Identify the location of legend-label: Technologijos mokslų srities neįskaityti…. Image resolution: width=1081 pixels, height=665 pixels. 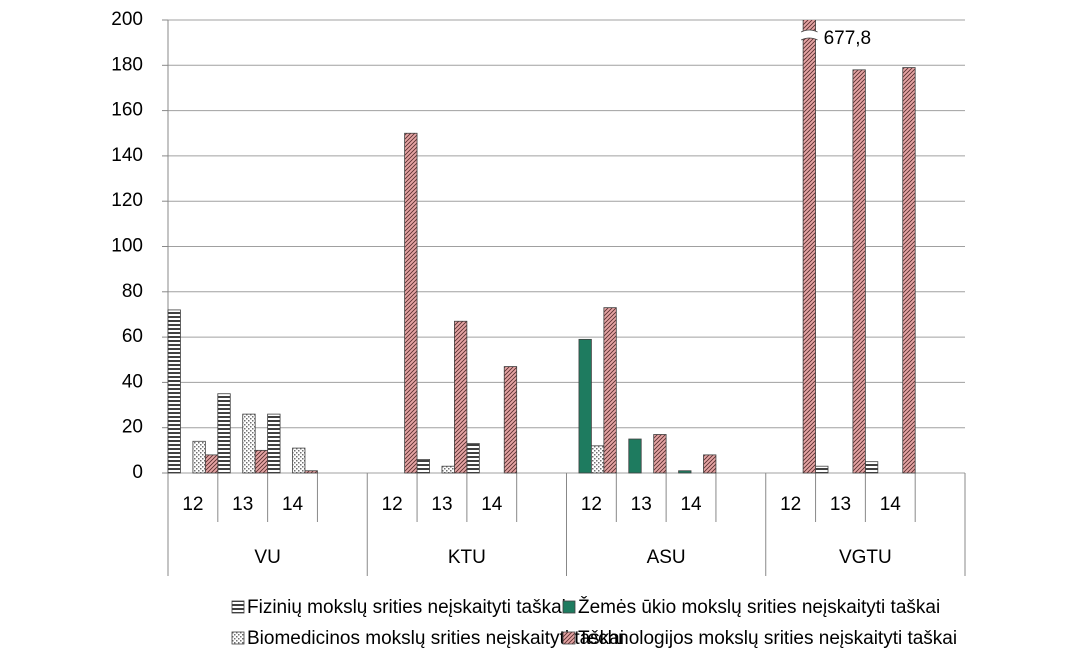
(767, 638).